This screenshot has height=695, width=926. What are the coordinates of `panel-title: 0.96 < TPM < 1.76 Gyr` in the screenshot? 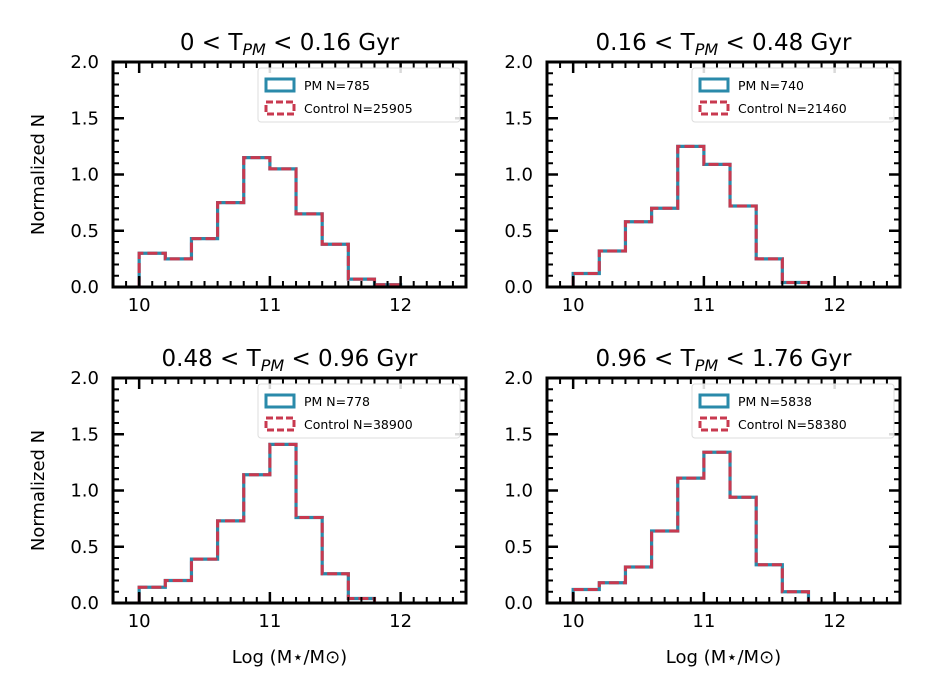 It's located at (724, 360).